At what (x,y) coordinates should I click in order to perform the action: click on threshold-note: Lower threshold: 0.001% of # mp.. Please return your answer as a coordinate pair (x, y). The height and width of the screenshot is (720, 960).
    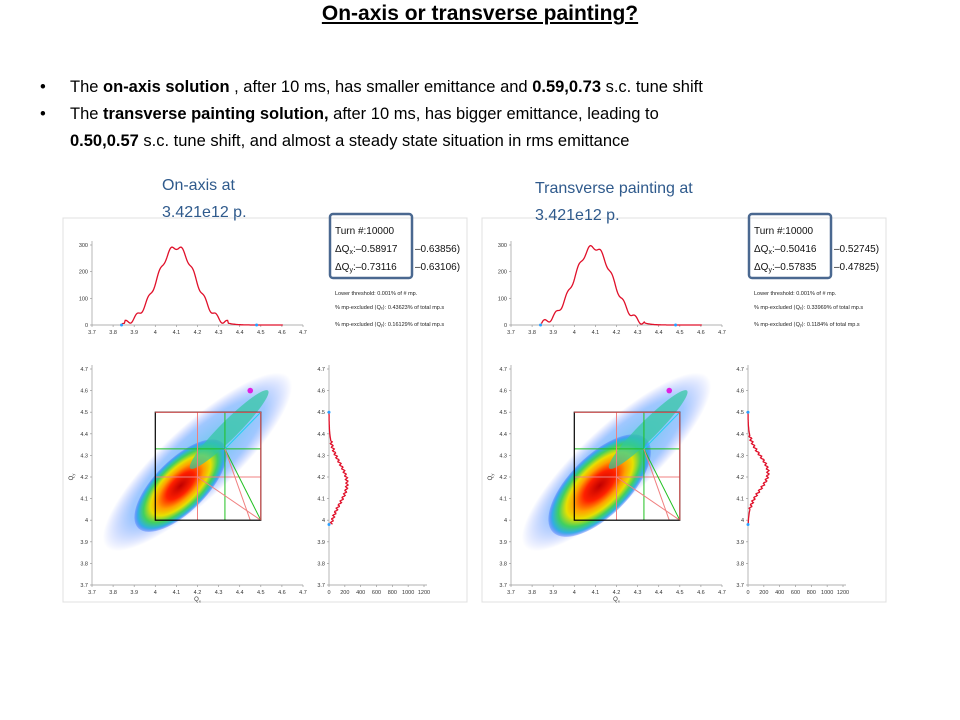
    Looking at the image, I should click on (376, 294).